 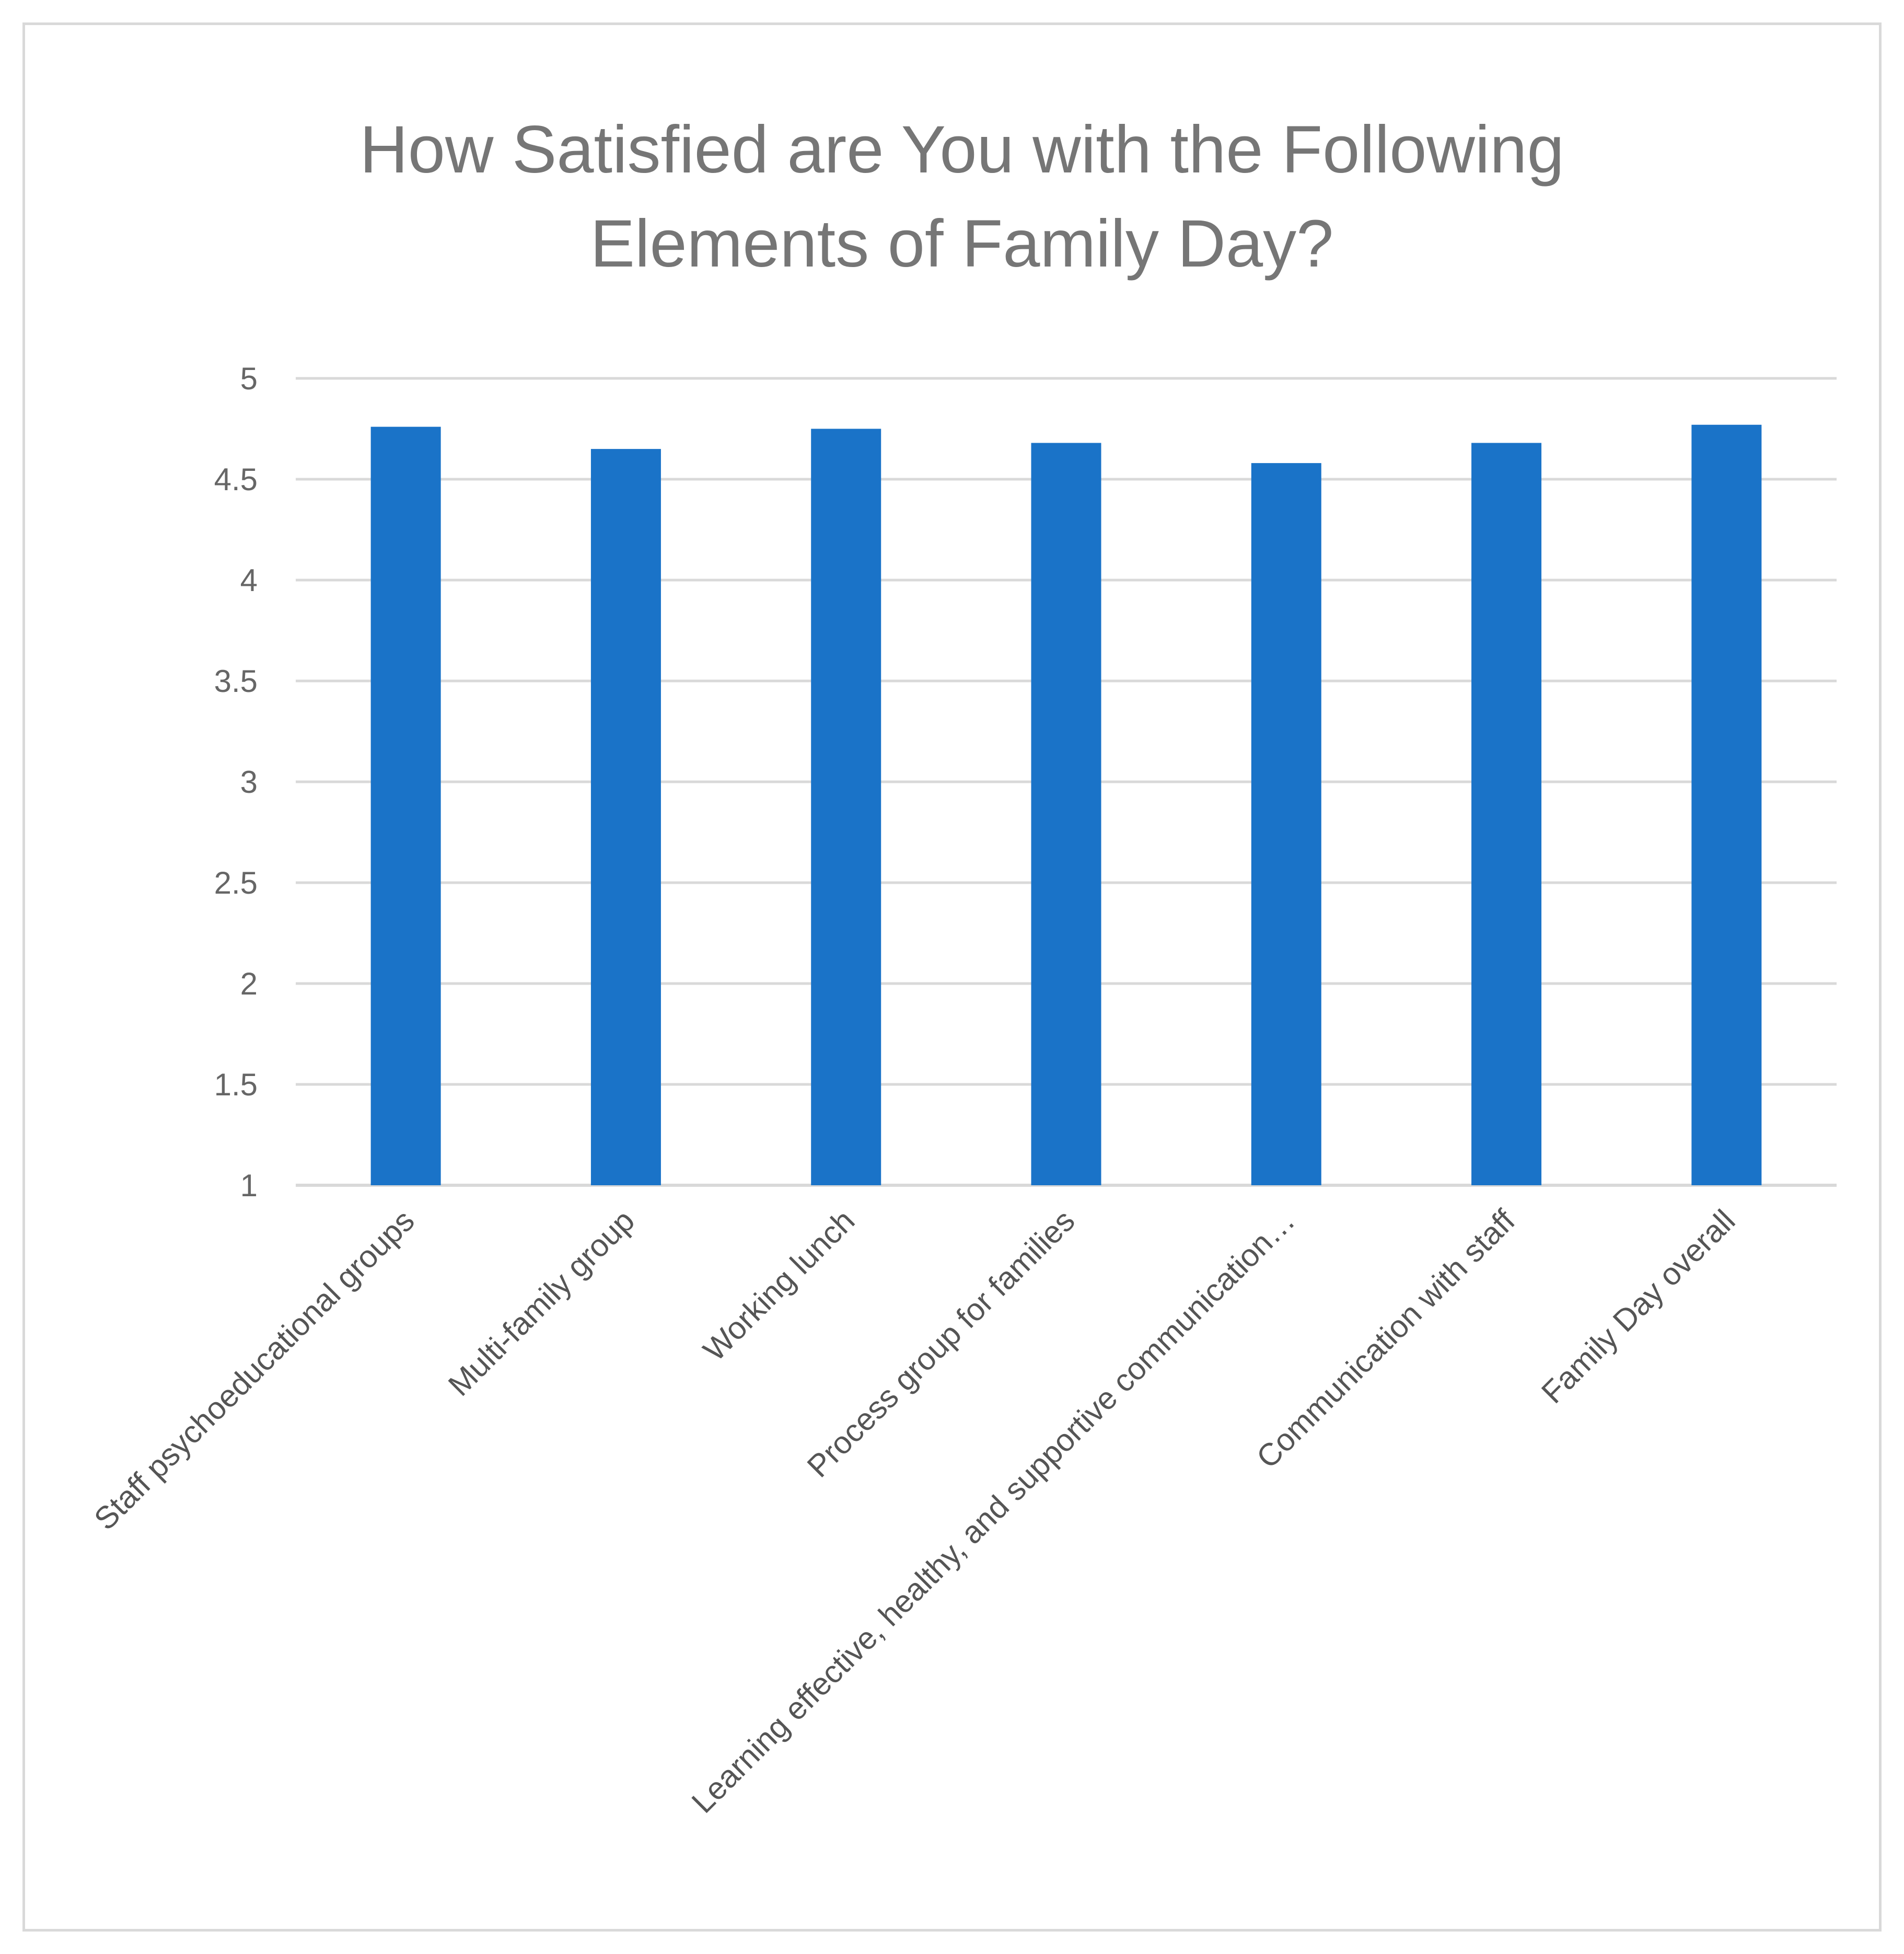 I want to click on x-category-label: Working lunch, so click(x=778, y=1285).